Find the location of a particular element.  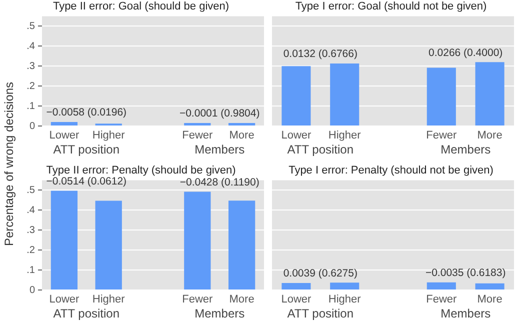

annotation: 0.0132 (0.6766) is located at coordinates (320, 54).